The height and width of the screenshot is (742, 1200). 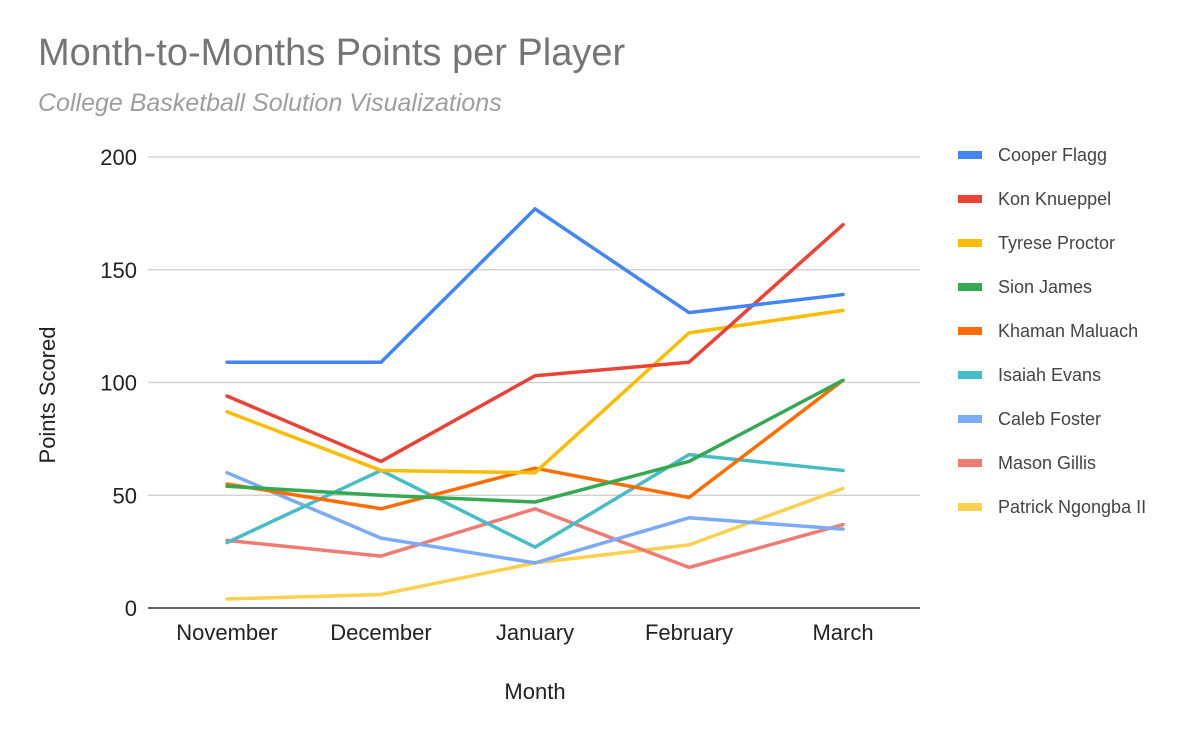 I want to click on series-line-khaman-maluach, so click(x=535, y=444).